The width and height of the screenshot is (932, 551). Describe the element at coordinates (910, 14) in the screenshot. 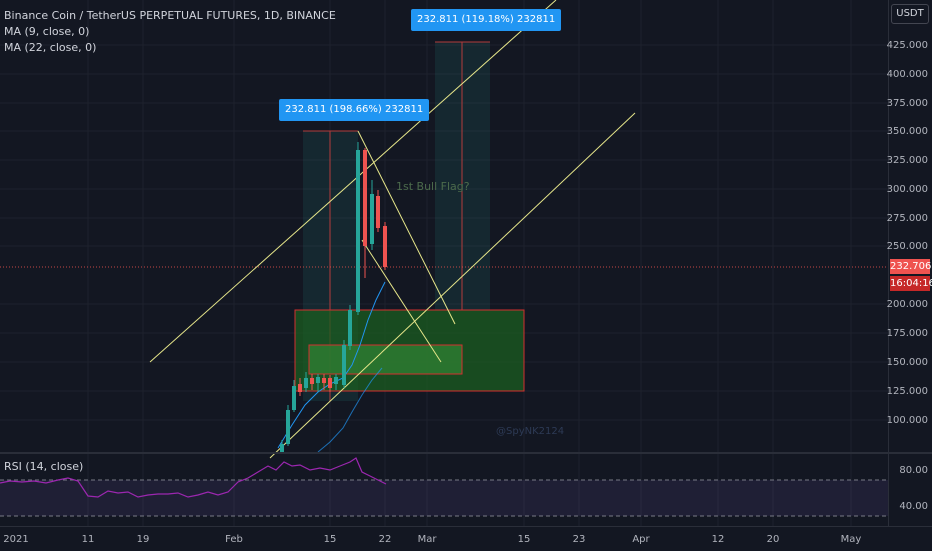

I see `currency-button: USDT` at that location.